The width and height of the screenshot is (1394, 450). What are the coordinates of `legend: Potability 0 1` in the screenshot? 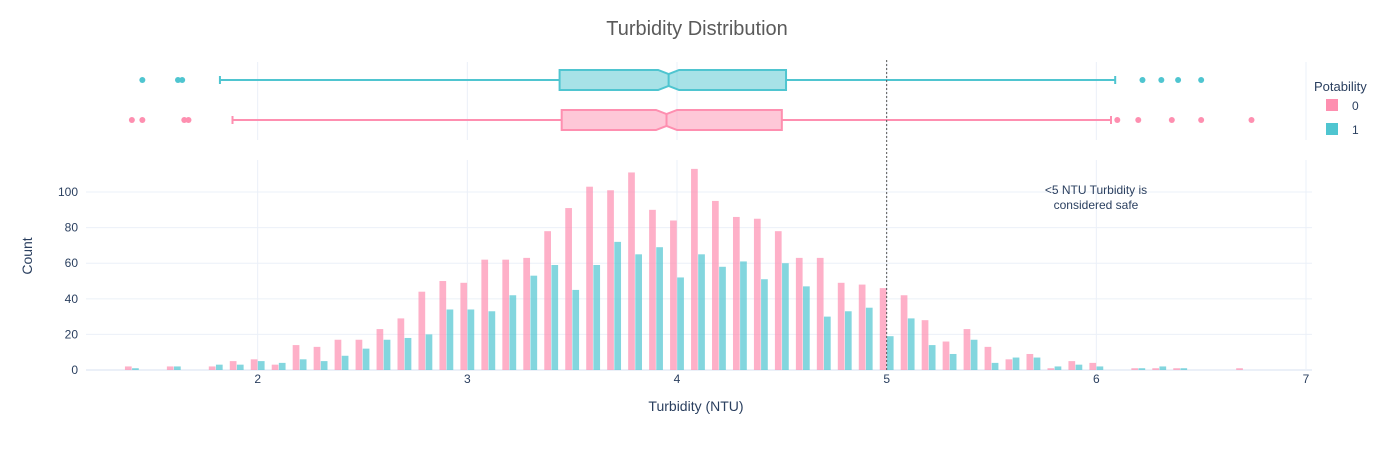 It's located at (1340, 108).